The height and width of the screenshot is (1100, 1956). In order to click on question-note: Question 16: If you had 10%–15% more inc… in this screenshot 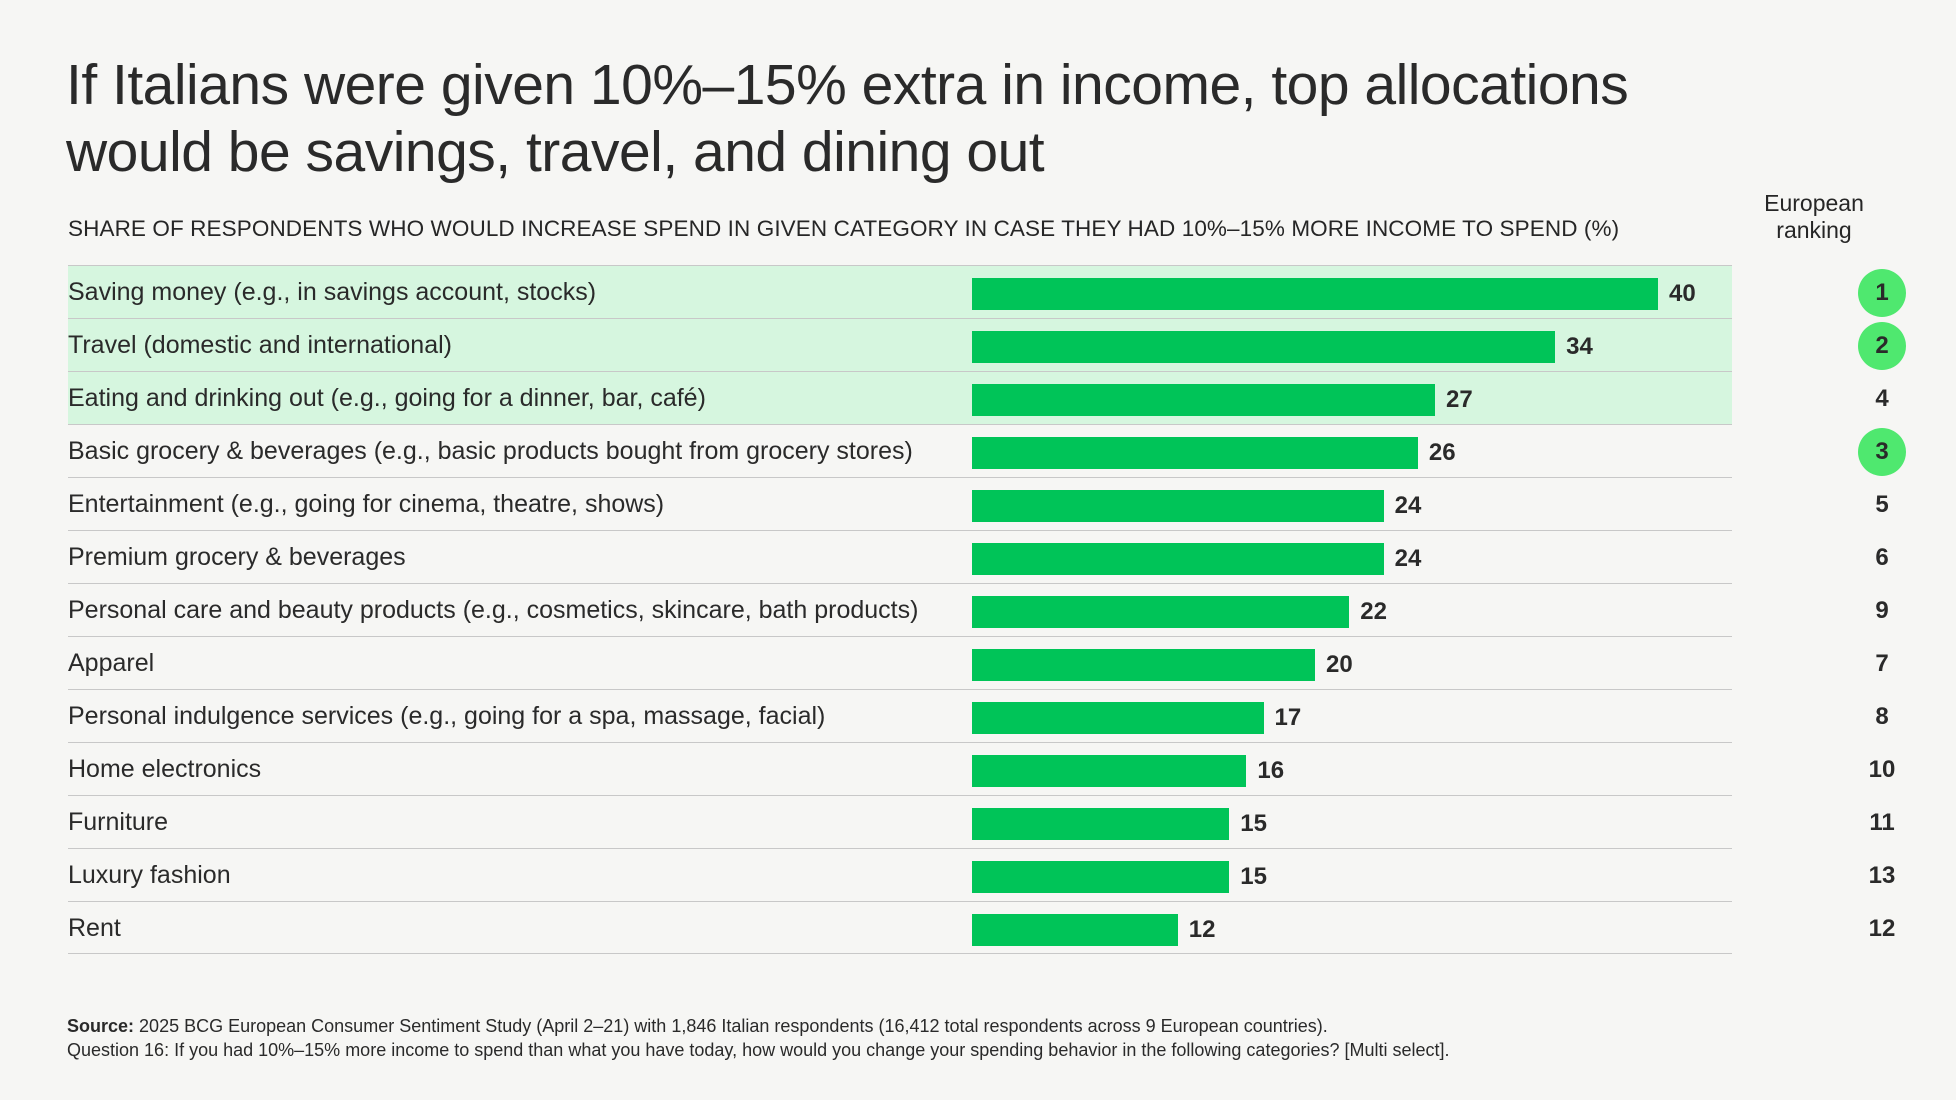, I will do `click(758, 1050)`.